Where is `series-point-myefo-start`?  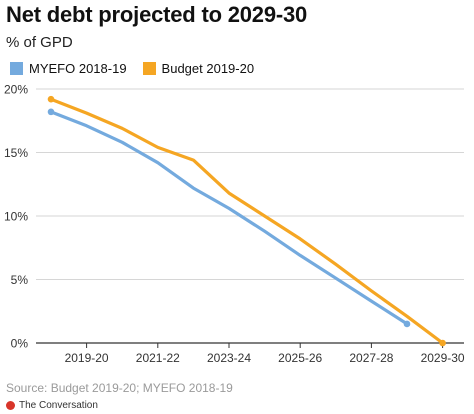 series-point-myefo-start is located at coordinates (51, 112).